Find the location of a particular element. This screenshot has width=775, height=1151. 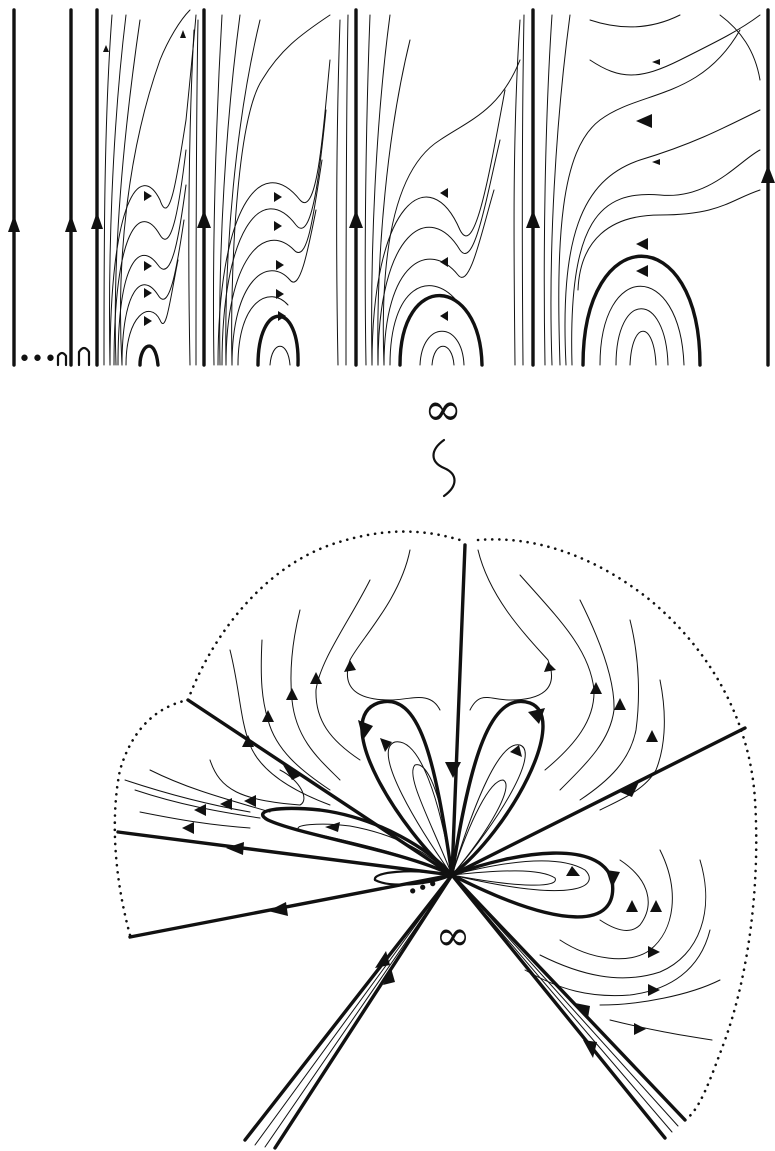

strip-3-flow is located at coordinates (444, 190).